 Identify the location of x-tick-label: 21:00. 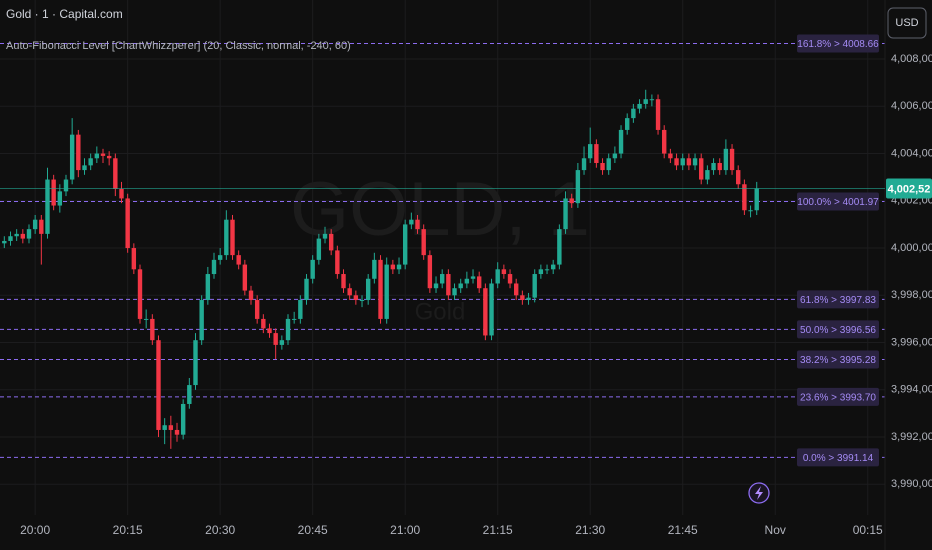
(405, 530).